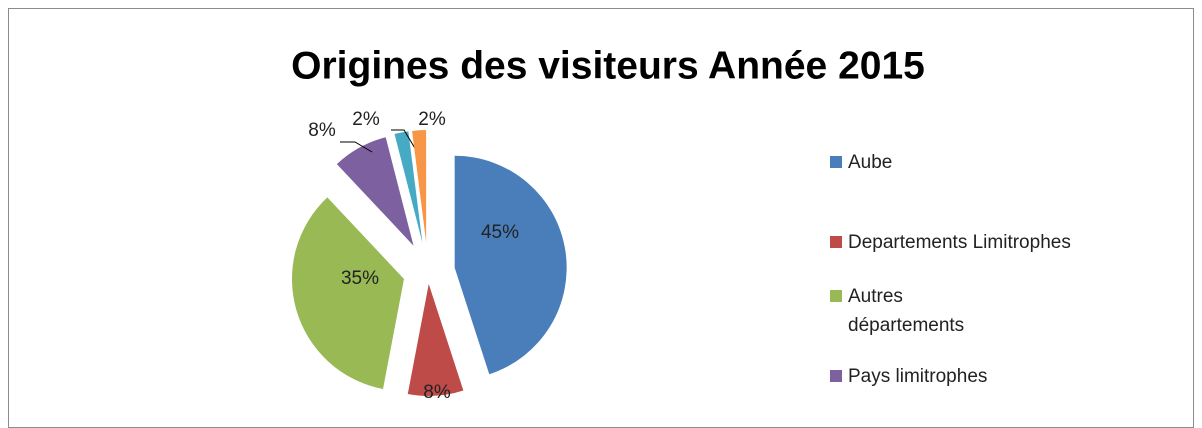 The width and height of the screenshot is (1202, 428). Describe the element at coordinates (608, 65) in the screenshot. I see `chart-title: Origines des visiteurs Année 2015` at that location.